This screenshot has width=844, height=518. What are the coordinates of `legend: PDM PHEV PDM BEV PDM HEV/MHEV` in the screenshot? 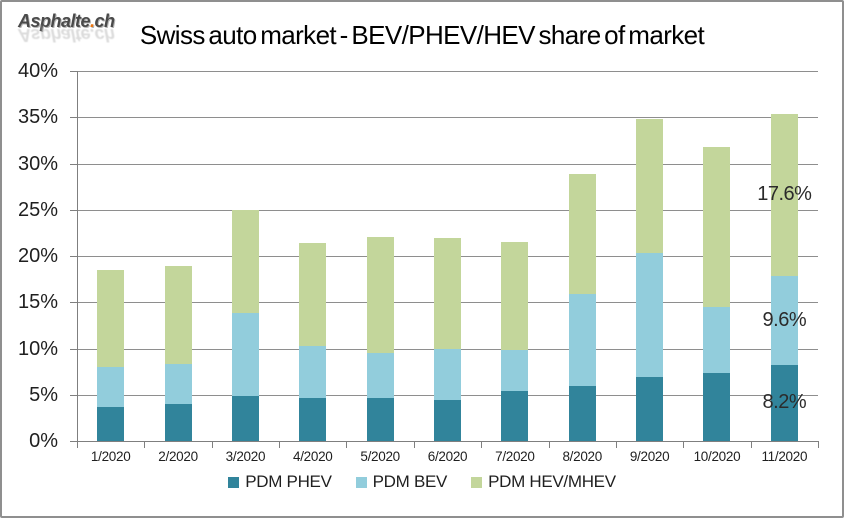 It's located at (422, 482).